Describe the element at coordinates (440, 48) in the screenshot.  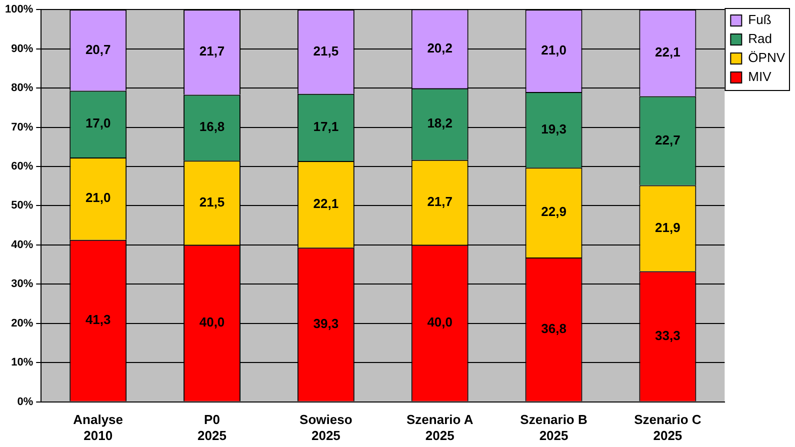
I see `data-label: 20,2` at that location.